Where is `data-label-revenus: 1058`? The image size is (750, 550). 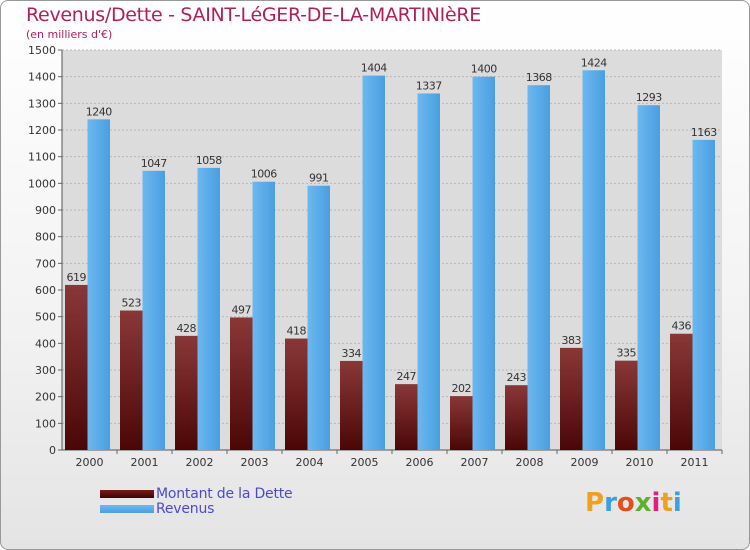 data-label-revenus: 1058 is located at coordinates (209, 160).